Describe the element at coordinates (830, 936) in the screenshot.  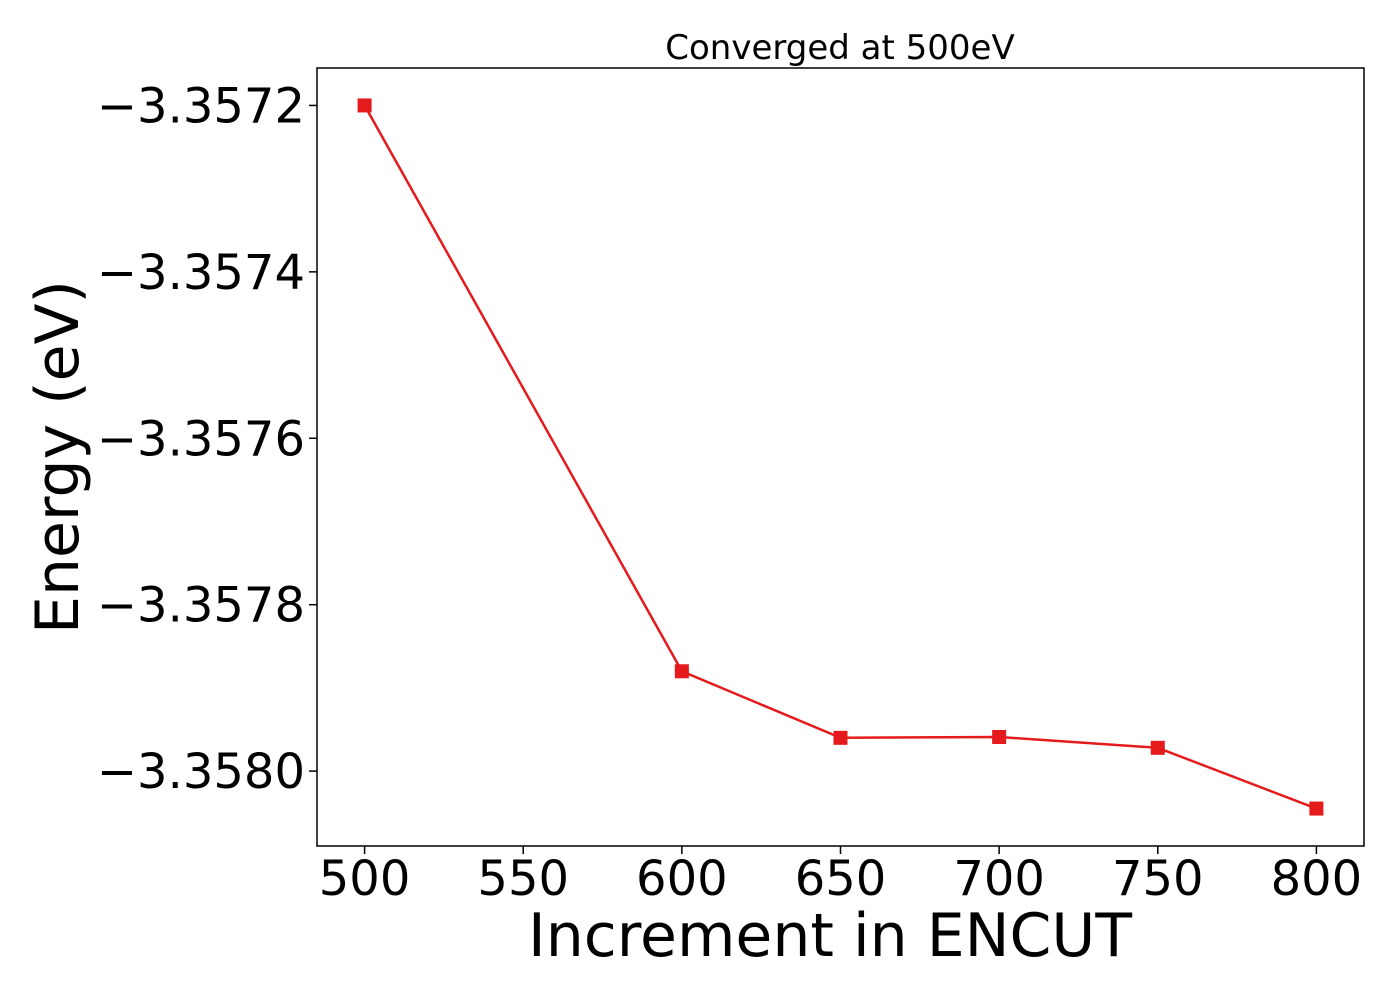
I see `x-axis-label: Increment in ENCUT` at that location.